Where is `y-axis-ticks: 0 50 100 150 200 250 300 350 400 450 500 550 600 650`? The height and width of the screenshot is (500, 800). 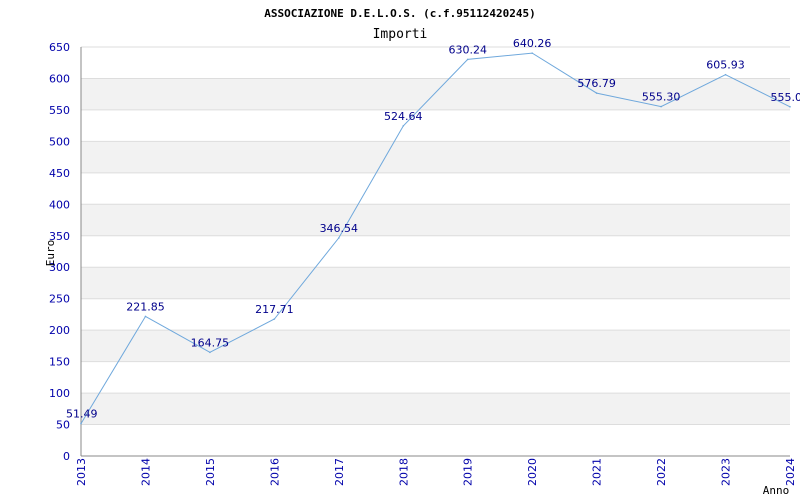 y-axis-ticks: 0 50 100 150 200 250 300 350 400 450 500 550 600 650 is located at coordinates (59, 252).